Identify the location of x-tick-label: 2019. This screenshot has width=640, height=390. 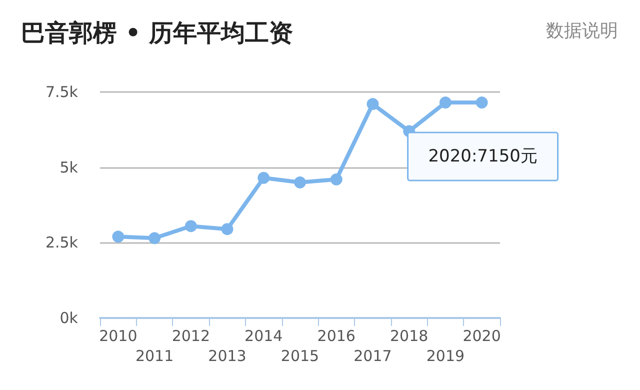
(445, 356).